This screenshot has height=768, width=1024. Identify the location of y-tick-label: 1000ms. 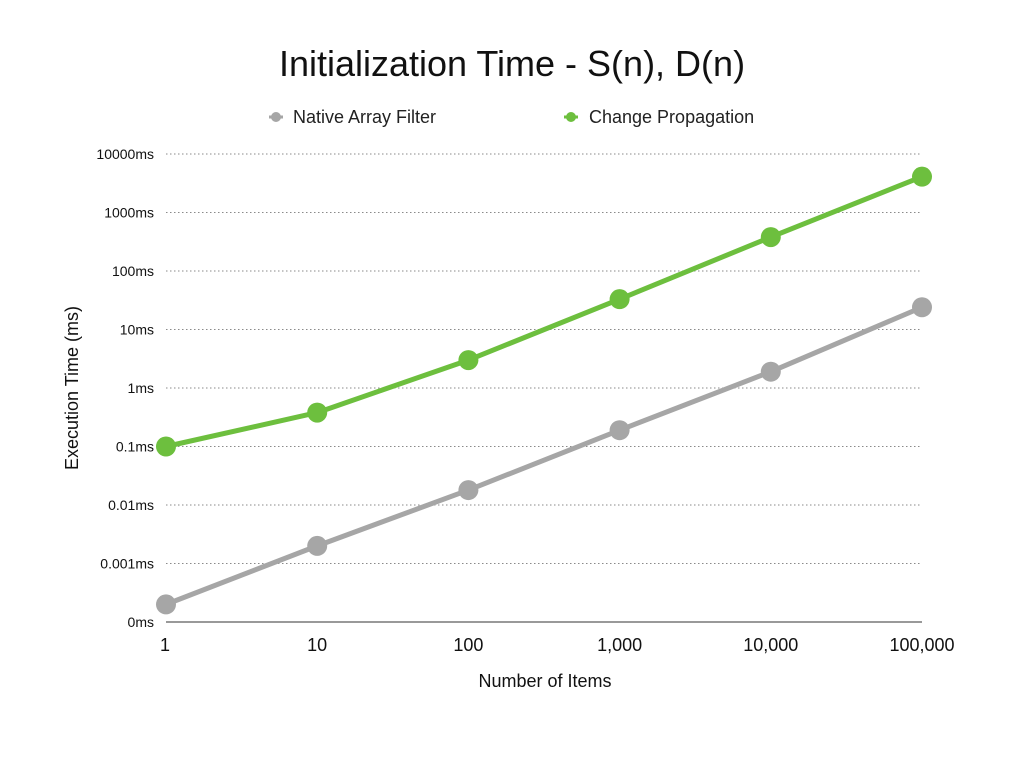
(129, 213).